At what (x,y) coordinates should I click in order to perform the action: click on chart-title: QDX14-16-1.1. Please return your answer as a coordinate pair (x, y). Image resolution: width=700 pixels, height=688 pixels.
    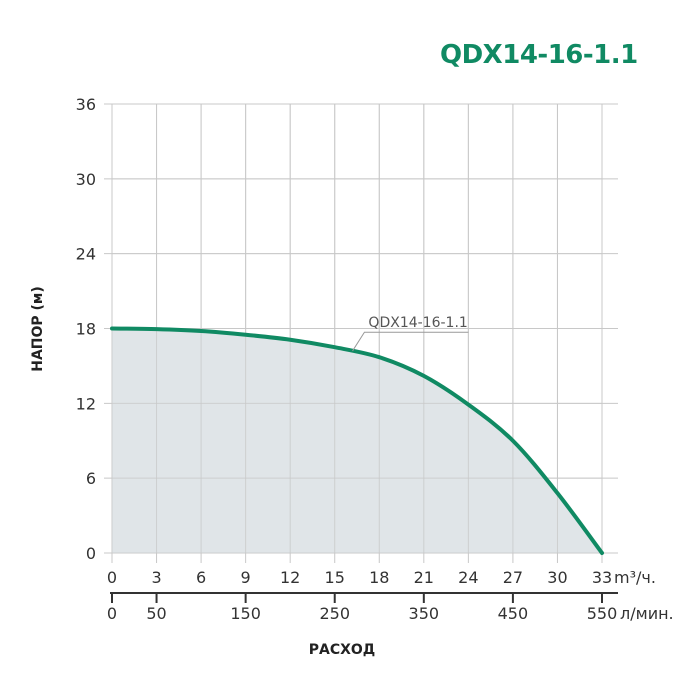
    Looking at the image, I should click on (539, 55).